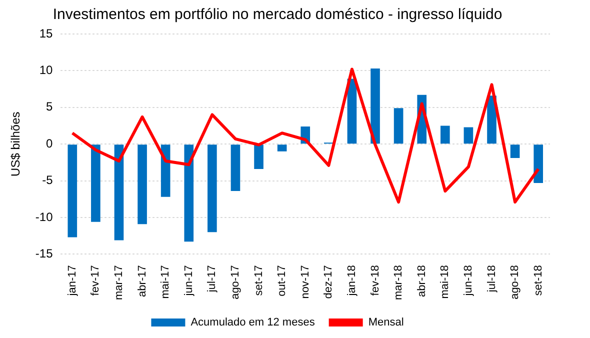 This screenshot has height=338, width=590. What do you see at coordinates (277, 15) in the screenshot?
I see `chart-title: Investimentos em portfólio no mercado doméstico - ingresso líquido` at bounding box center [277, 15].